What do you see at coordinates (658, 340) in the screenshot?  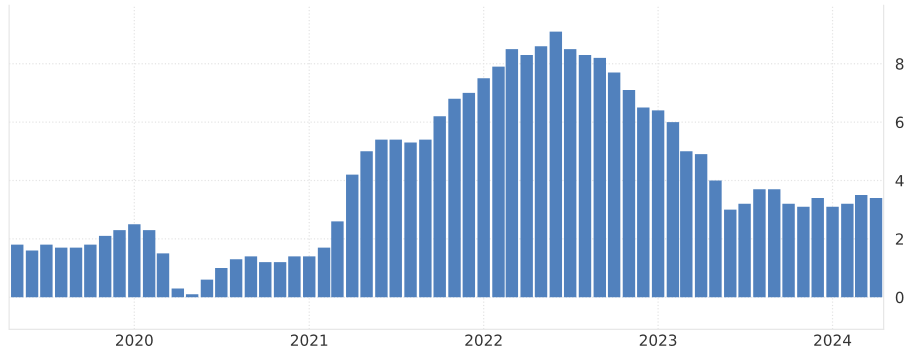 I see `x-tick-label: 2023` at bounding box center [658, 340].